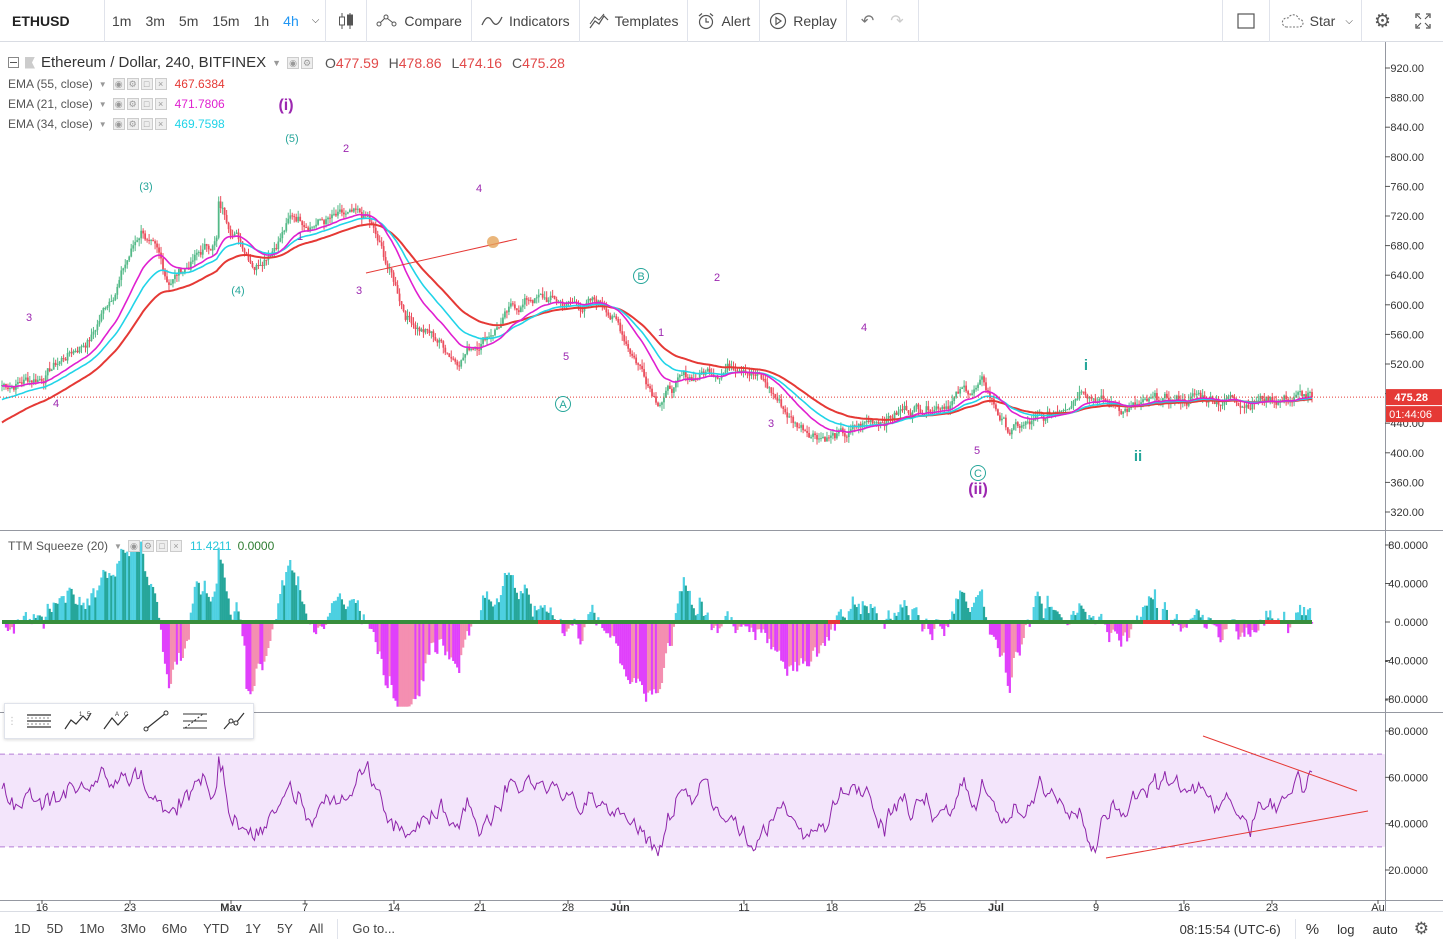  I want to click on interval-3m: 3m, so click(155, 20).